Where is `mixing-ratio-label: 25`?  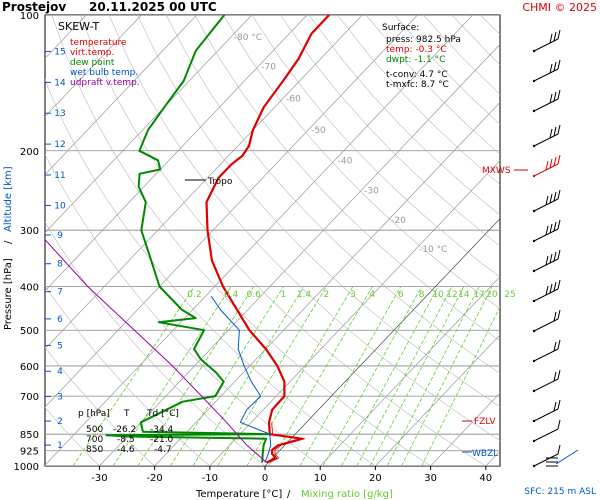
mixing-ratio-label: 25 is located at coordinates (509, 295).